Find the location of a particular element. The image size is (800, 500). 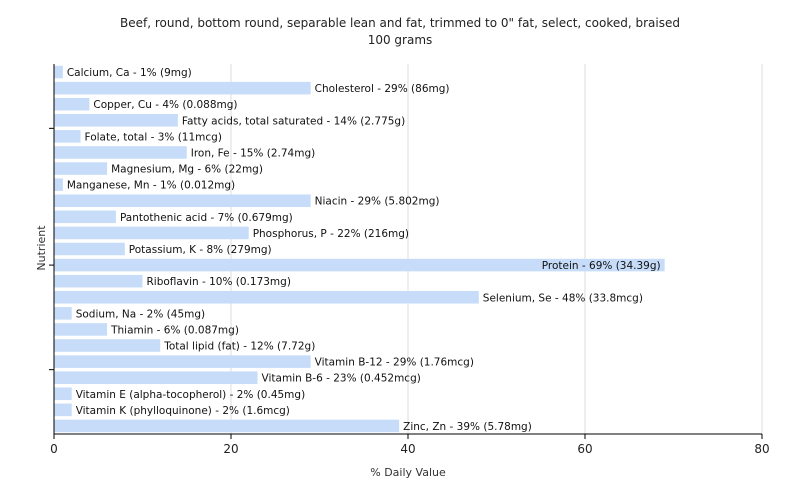

x-tick-label: 60 is located at coordinates (584, 449).